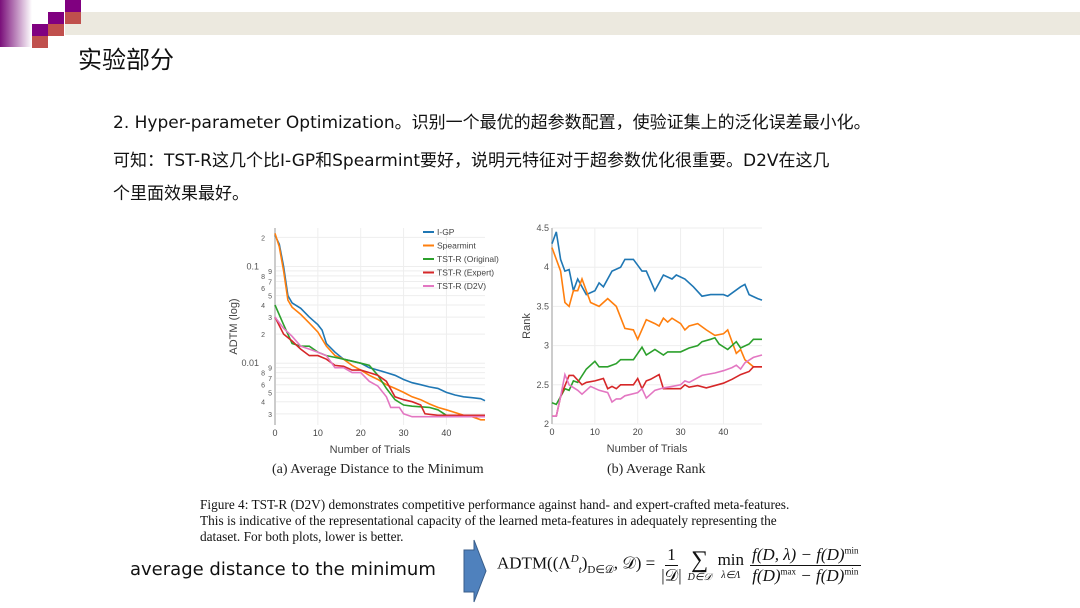 This screenshot has width=1080, height=608. Describe the element at coordinates (283, 569) in the screenshot. I see `bottom-text: average distance to the minimum` at that location.